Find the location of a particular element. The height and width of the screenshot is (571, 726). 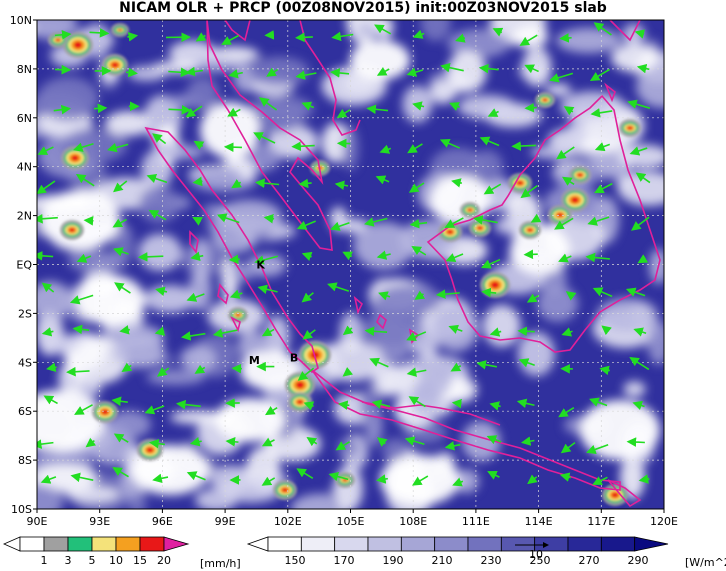

y-tick-label: 2N is located at coordinates (24, 216).